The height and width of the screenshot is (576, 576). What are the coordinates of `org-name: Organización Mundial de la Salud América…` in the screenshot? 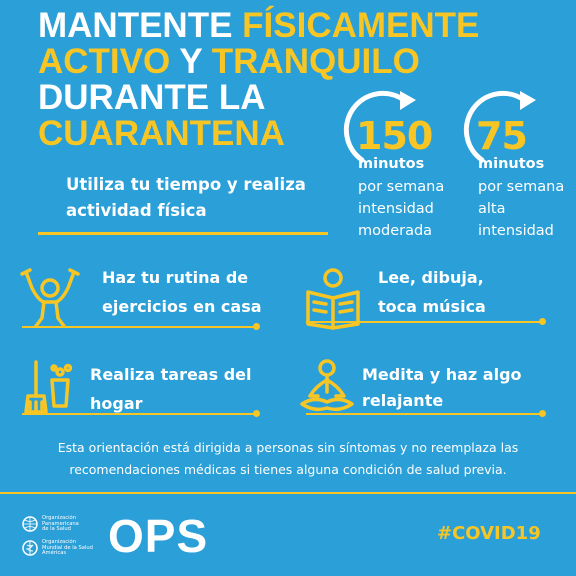 It's located at (67, 548).